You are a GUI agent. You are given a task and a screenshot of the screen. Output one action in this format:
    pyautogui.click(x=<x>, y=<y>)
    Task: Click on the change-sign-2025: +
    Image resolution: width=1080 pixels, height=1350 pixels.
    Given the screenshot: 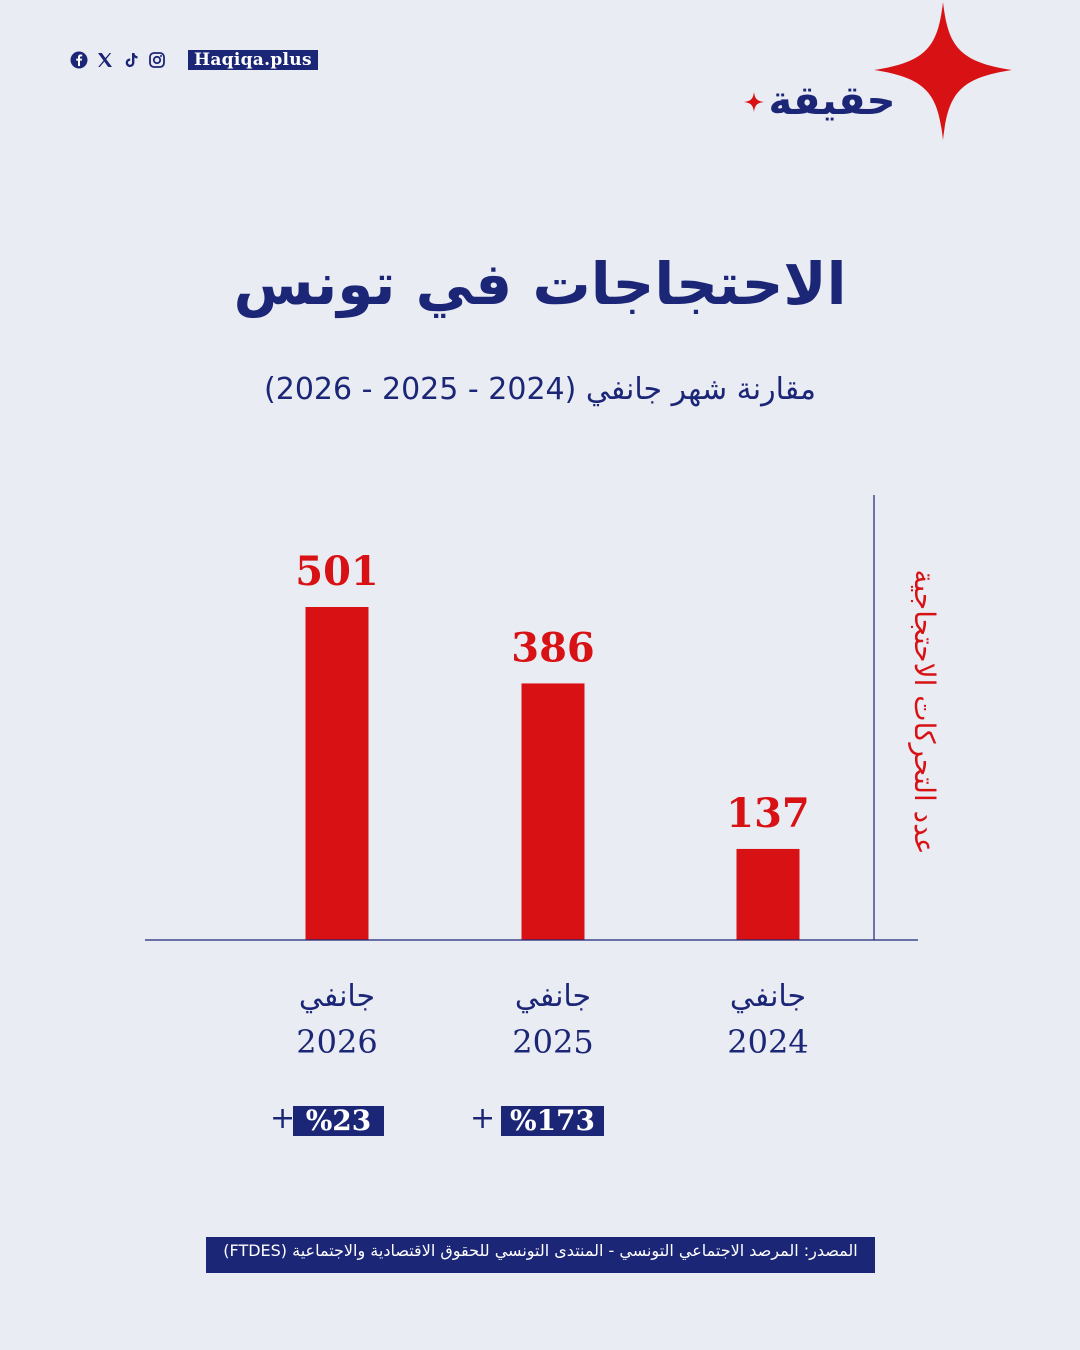 What is the action you would take?
    pyautogui.click(x=483, y=1118)
    